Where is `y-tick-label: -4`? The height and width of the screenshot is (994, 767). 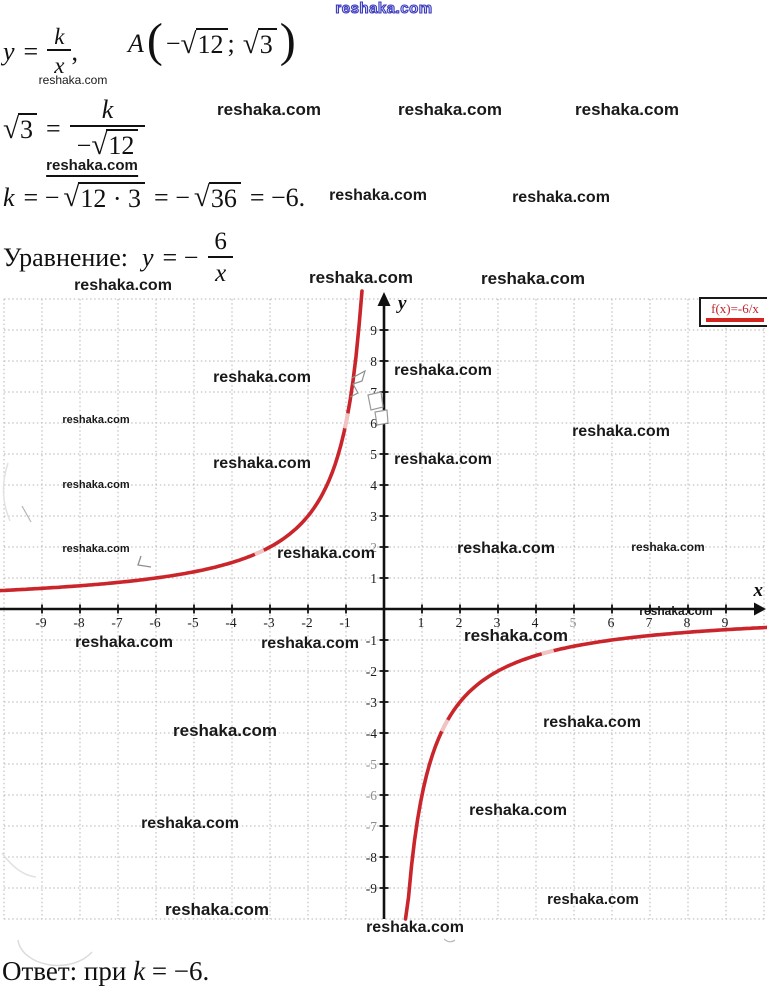
y-tick-label: -4 is located at coordinates (371, 733).